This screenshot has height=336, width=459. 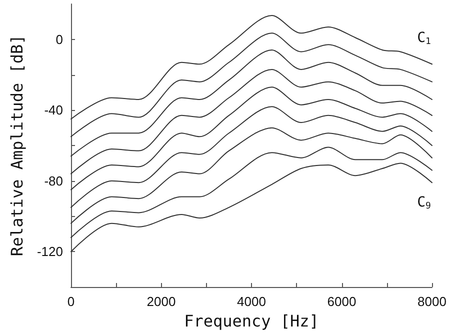 What do you see at coordinates (53, 110) in the screenshot?
I see `y-tick-label: -40` at bounding box center [53, 110].